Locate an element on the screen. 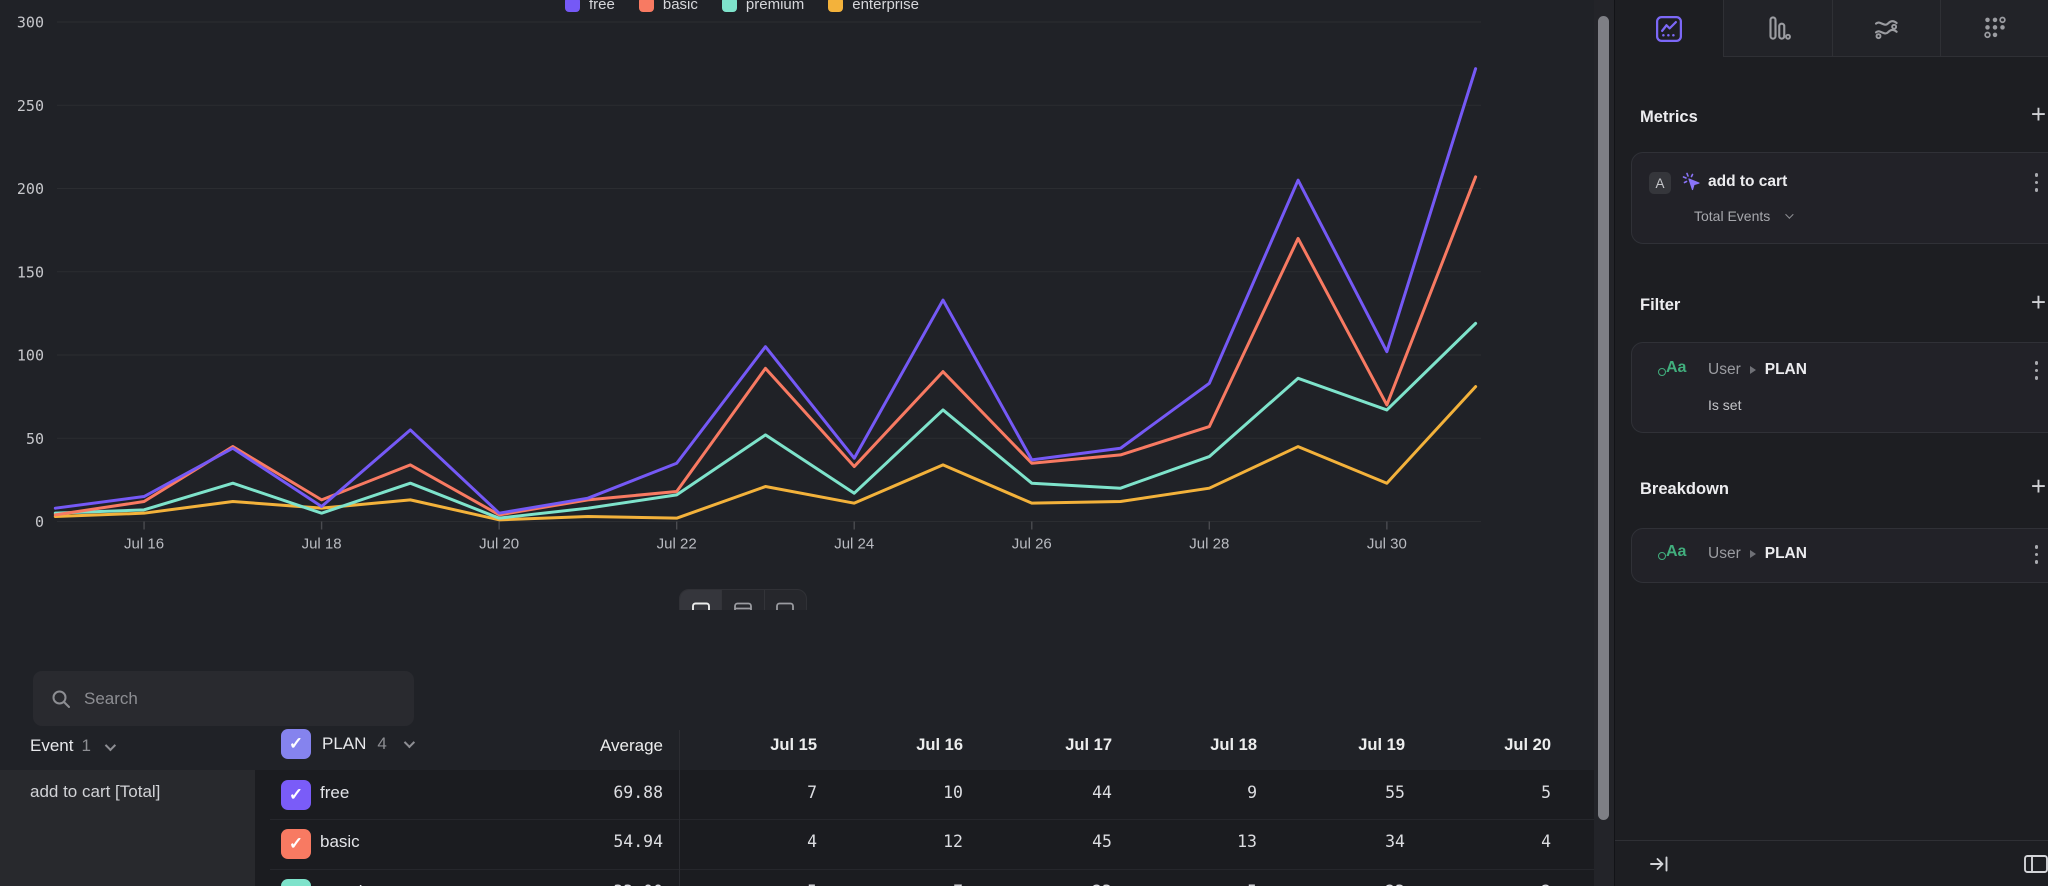 The width and height of the screenshot is (2048, 886). metric-menu-button is located at coordinates (2036, 182).